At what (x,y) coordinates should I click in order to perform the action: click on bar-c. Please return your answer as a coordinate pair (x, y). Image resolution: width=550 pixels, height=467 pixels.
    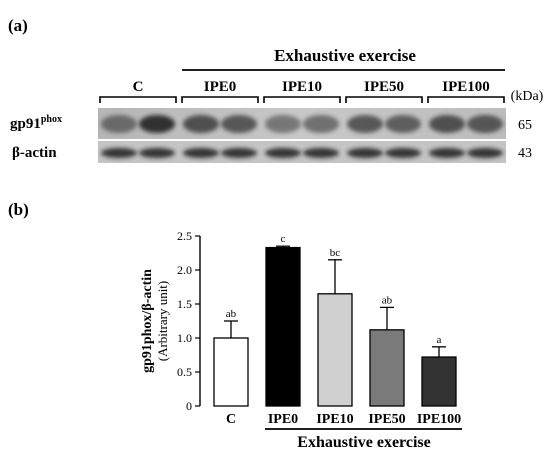
    Looking at the image, I should click on (231, 372).